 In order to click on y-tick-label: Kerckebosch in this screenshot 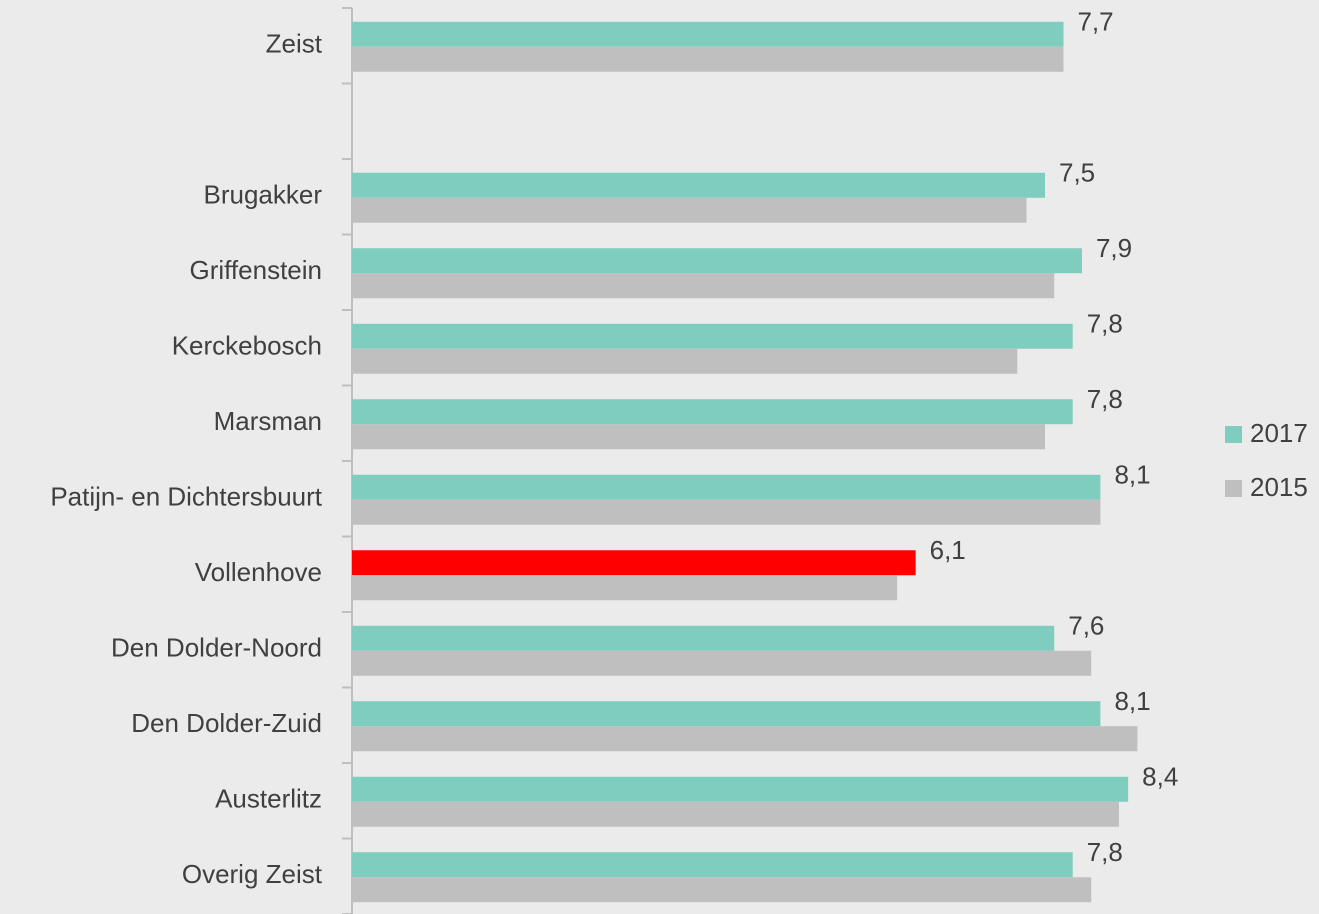, I will do `click(247, 346)`.